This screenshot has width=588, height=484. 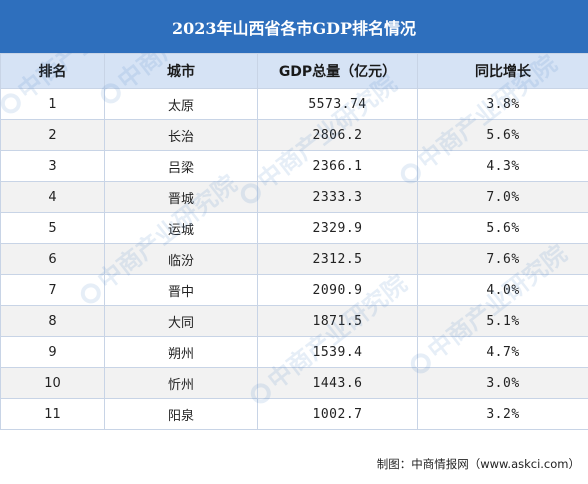 I want to click on table-row: 9 朔州 1539.4 4.7%, so click(x=294, y=352).